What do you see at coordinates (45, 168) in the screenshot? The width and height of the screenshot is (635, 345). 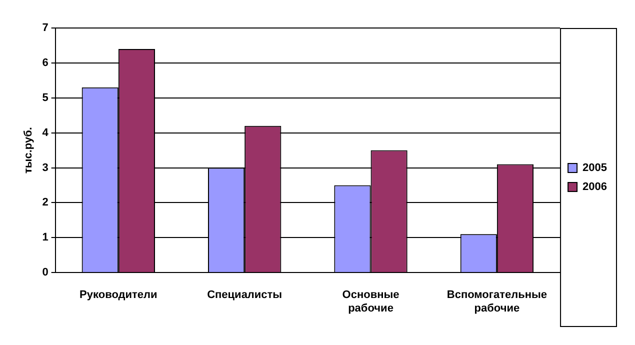 I see `y-tick-label: 3` at bounding box center [45, 168].